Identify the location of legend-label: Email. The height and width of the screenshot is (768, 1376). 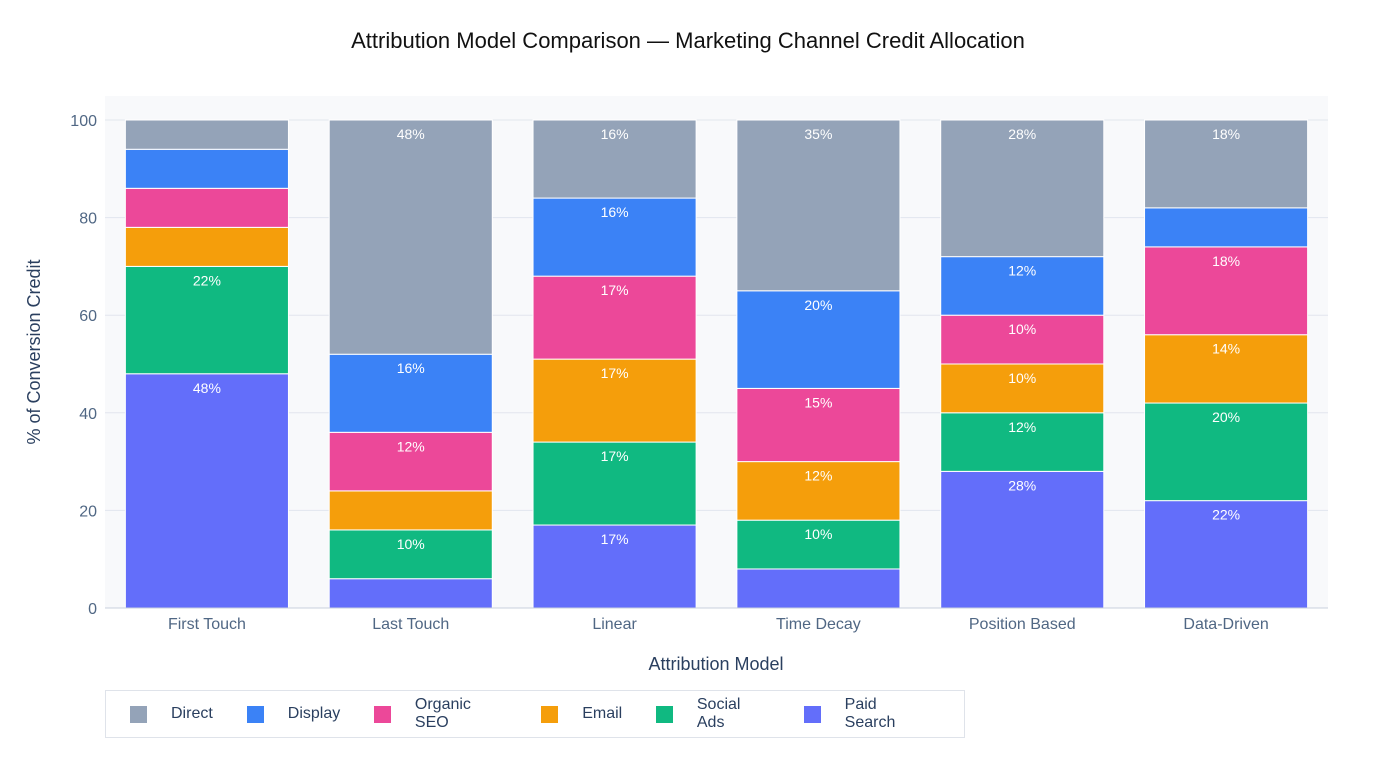
(602, 713).